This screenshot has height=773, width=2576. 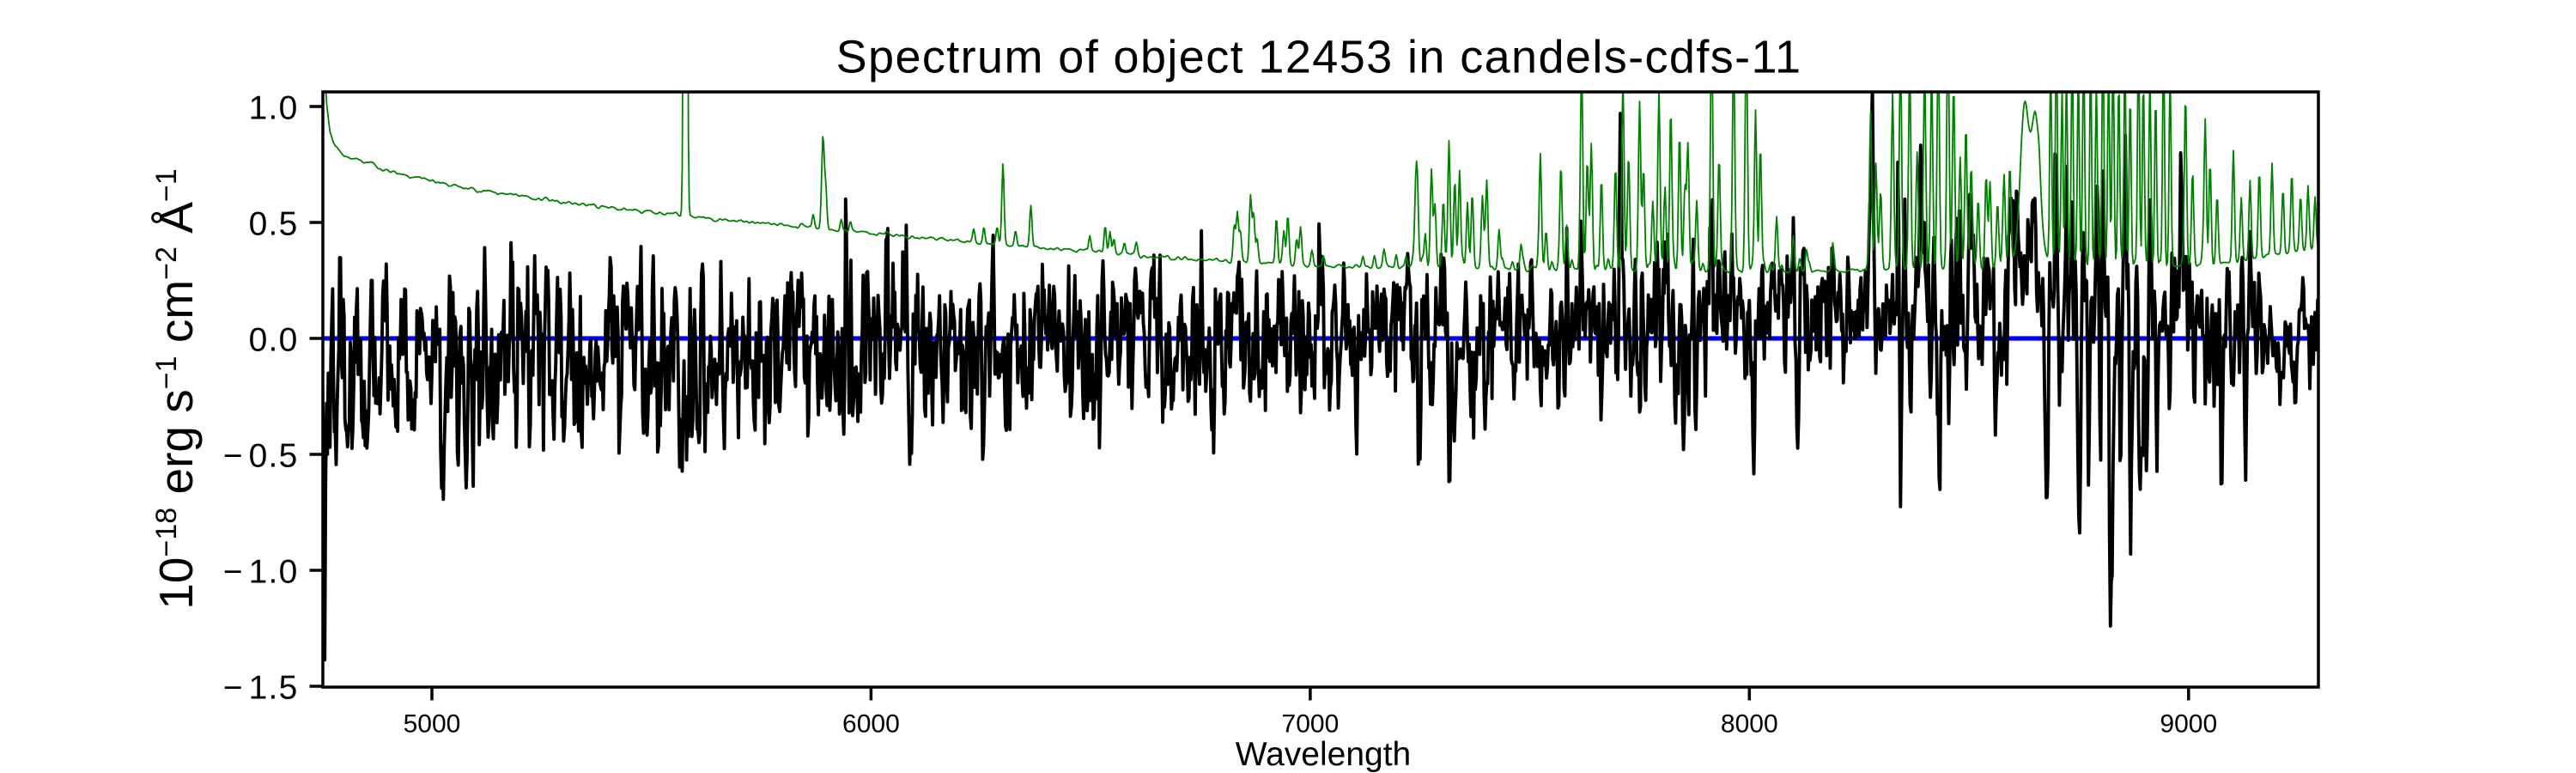 I want to click on svg-text: 0.5, so click(x=274, y=223).